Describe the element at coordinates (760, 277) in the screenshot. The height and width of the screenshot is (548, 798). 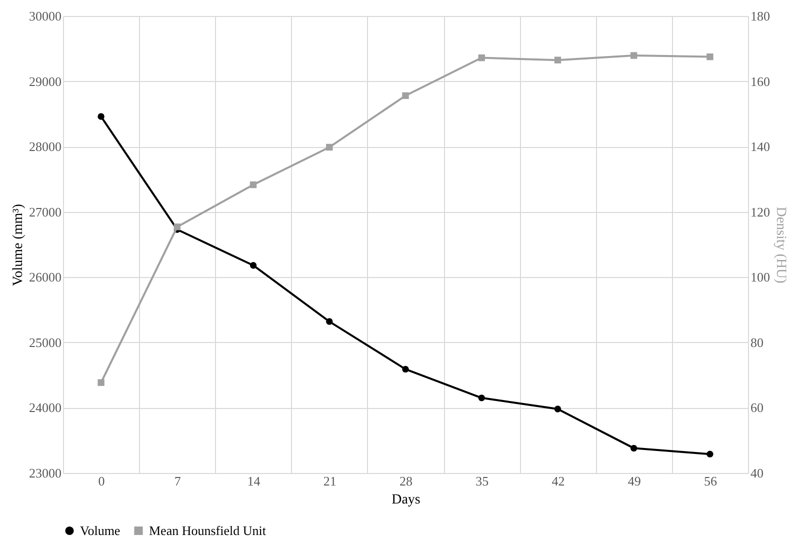
I see `y2-tick-label: 100` at that location.